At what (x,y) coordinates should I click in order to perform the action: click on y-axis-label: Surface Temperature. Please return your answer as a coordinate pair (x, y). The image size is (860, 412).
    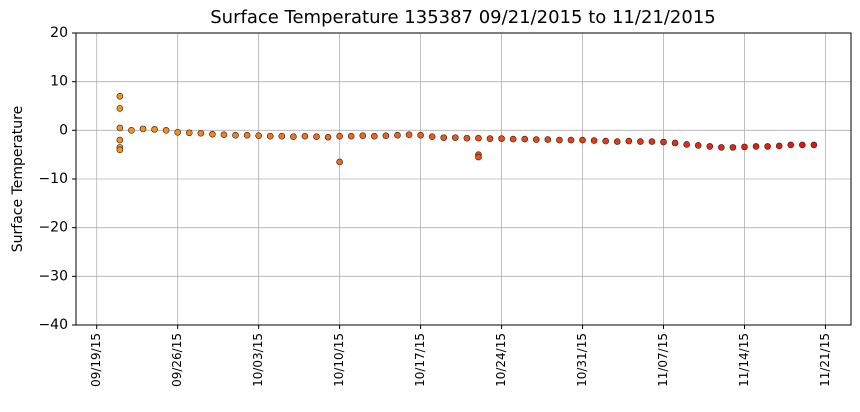
    Looking at the image, I should click on (18, 179).